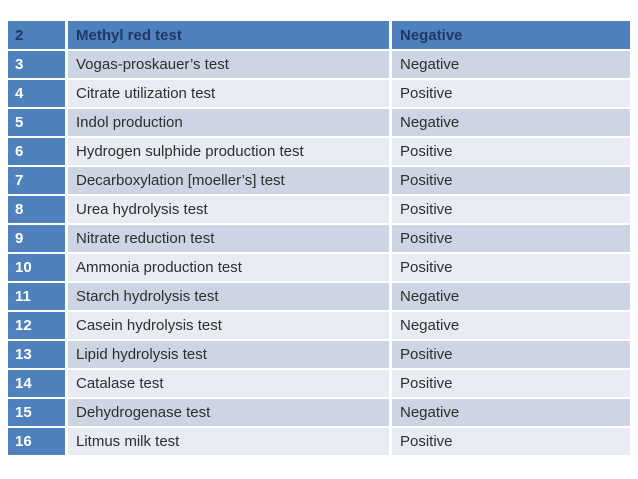  Describe the element at coordinates (228, 383) in the screenshot. I see `test-name-cell: Catalase test` at that location.